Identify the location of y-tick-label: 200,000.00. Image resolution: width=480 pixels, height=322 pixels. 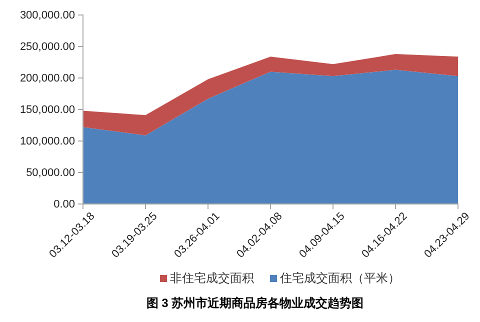
(47, 78).